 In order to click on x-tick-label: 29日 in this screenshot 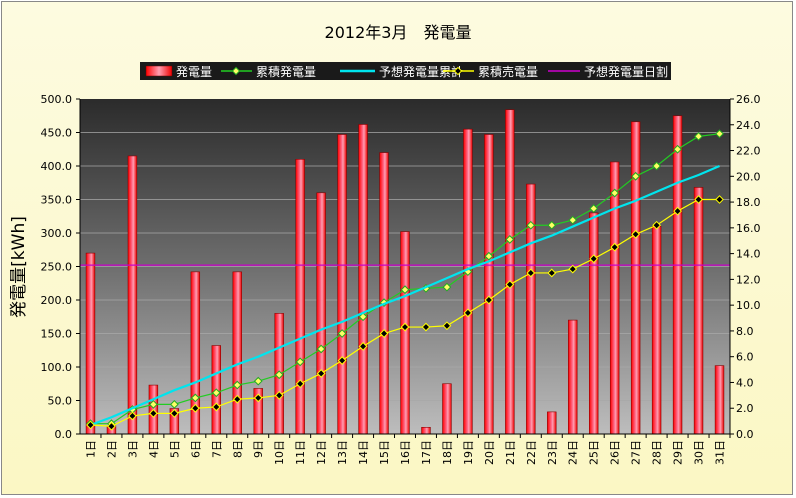, I will do `click(678, 452)`.